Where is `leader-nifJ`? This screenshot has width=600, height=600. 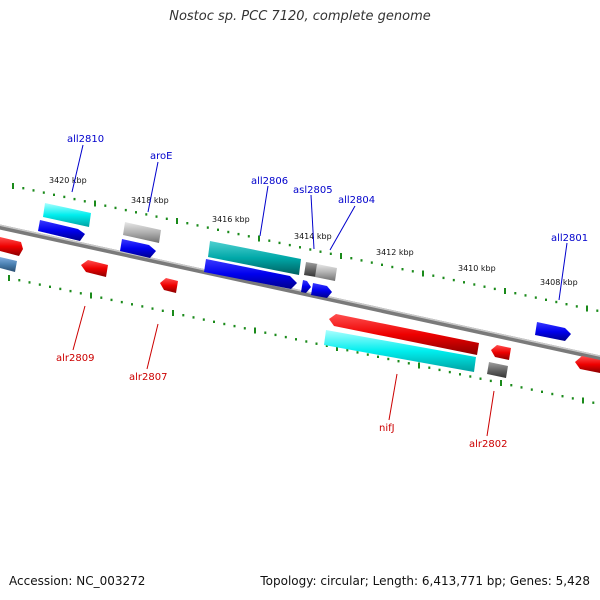
leader-nifJ is located at coordinates (393, 397).